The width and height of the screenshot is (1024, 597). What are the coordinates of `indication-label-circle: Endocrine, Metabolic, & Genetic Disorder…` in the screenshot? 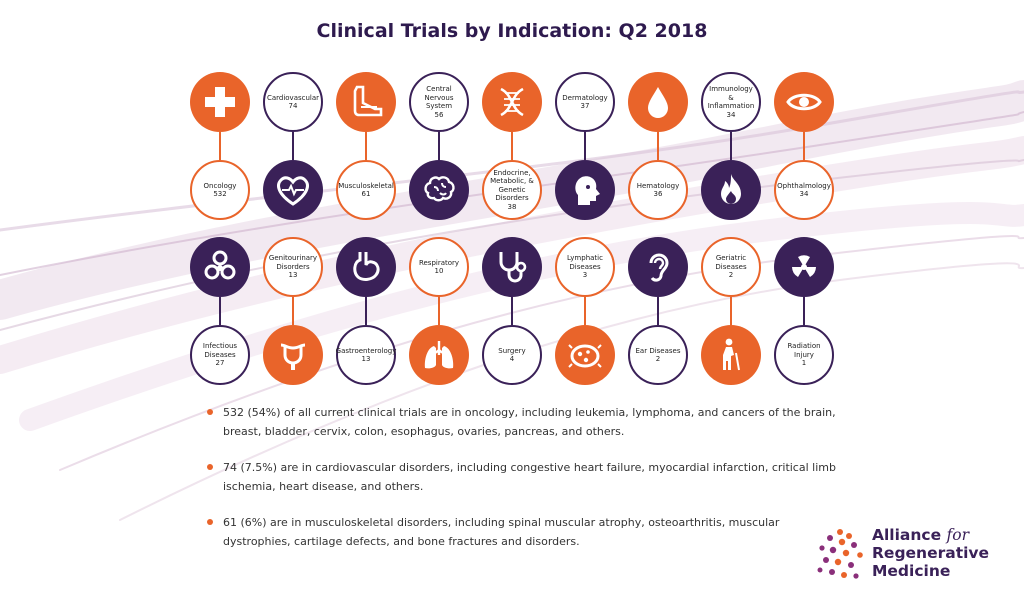 It's located at (512, 190).